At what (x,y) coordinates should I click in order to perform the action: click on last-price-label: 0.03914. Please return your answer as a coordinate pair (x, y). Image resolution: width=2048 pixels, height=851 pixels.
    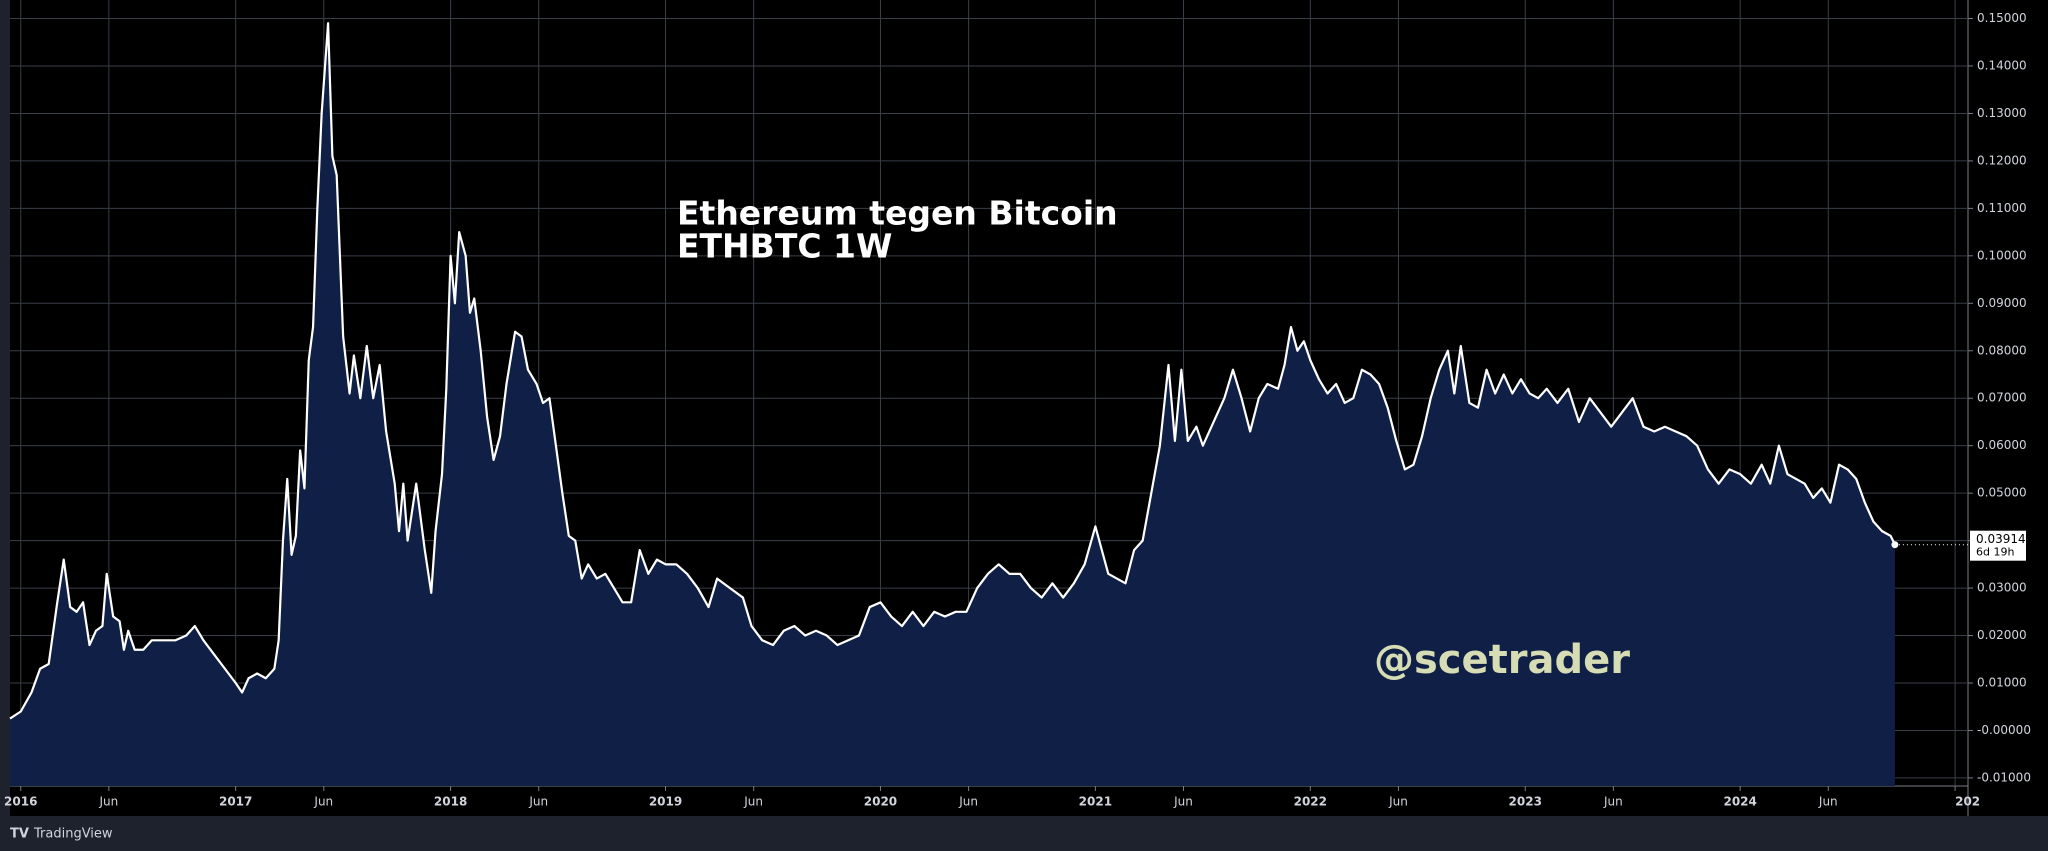
    Looking at the image, I should click on (2001, 539).